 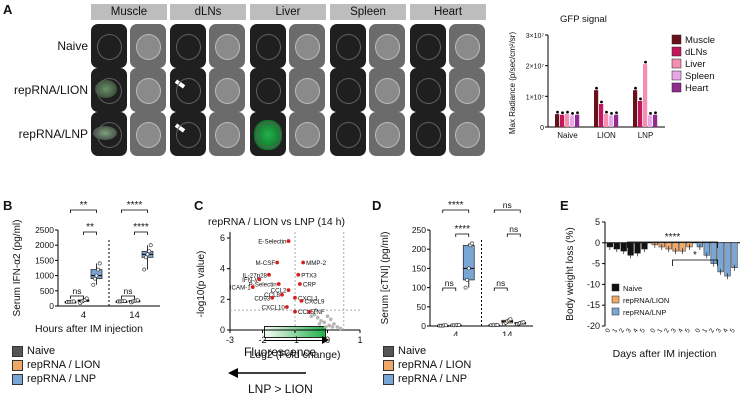 I want to click on bar-spleen, so click(x=650, y=121).